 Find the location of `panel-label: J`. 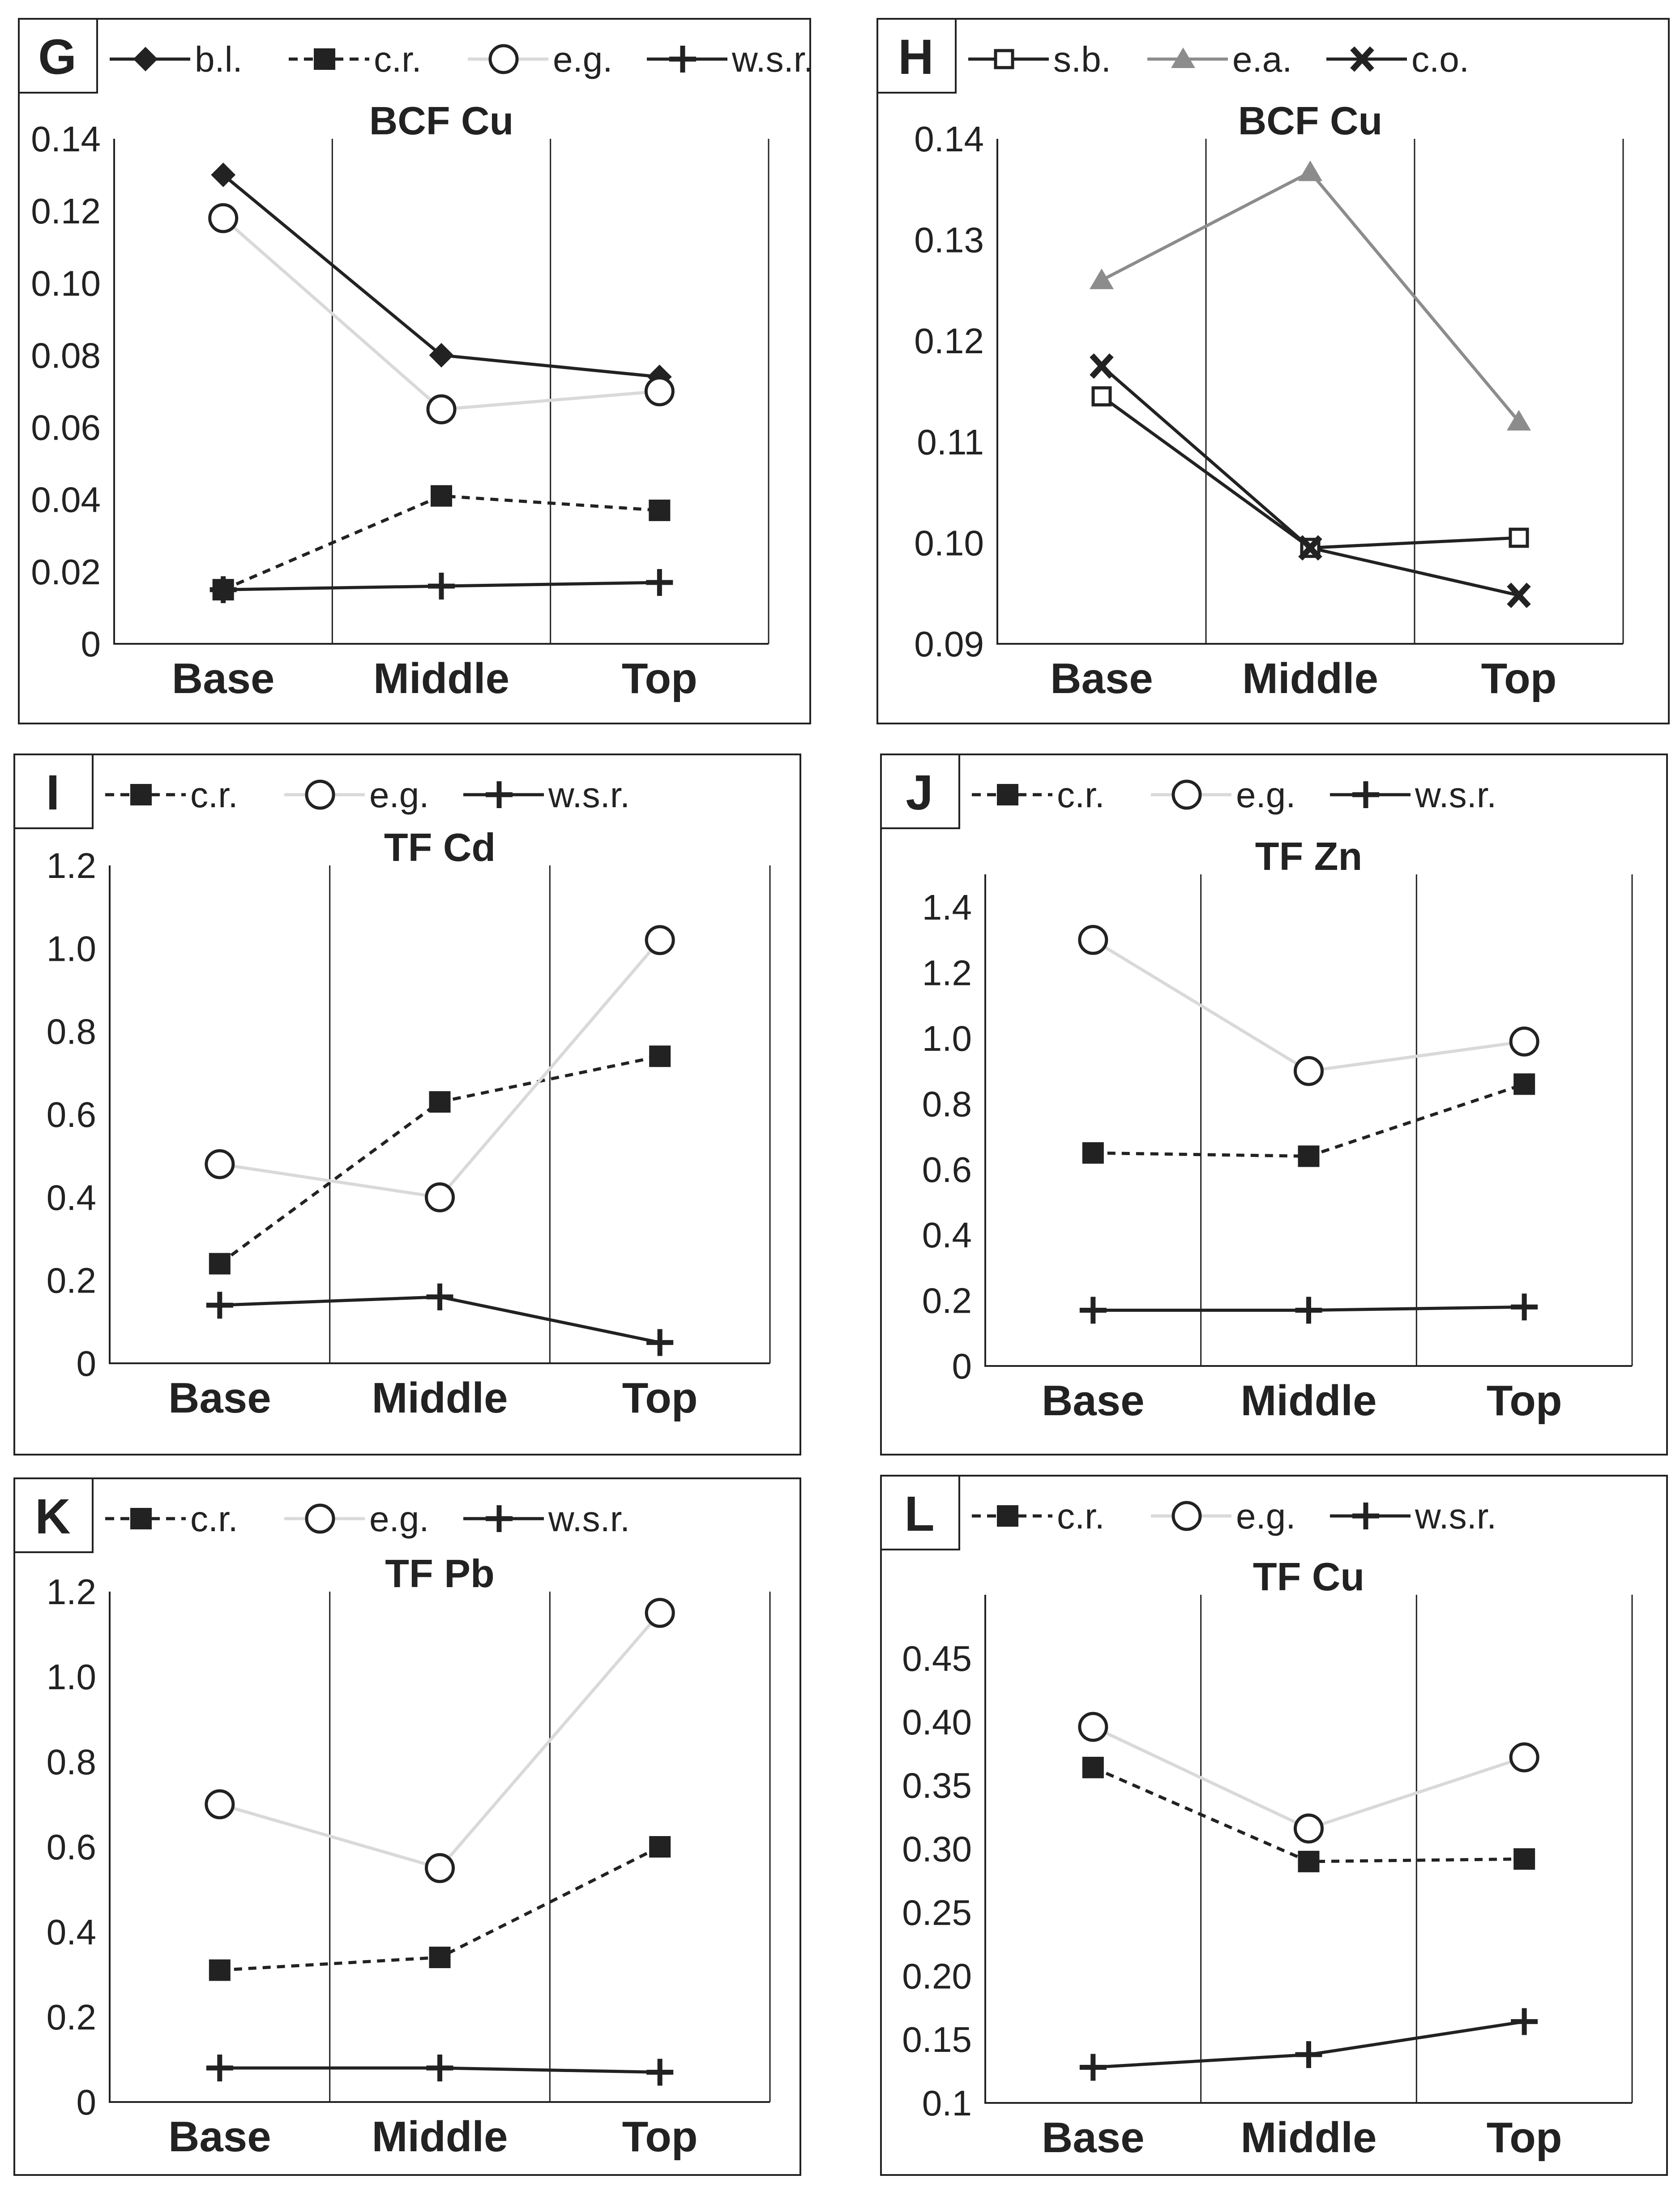

panel-label: J is located at coordinates (919, 793).